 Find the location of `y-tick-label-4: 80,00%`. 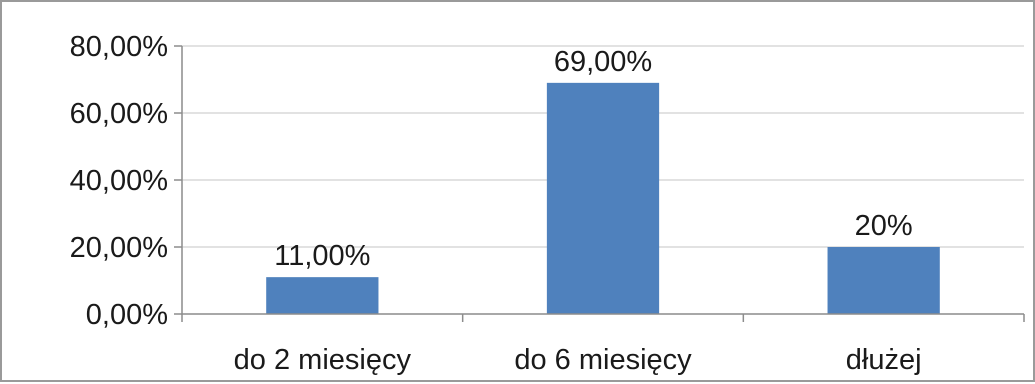

y-tick-label-4: 80,00% is located at coordinates (119, 47).